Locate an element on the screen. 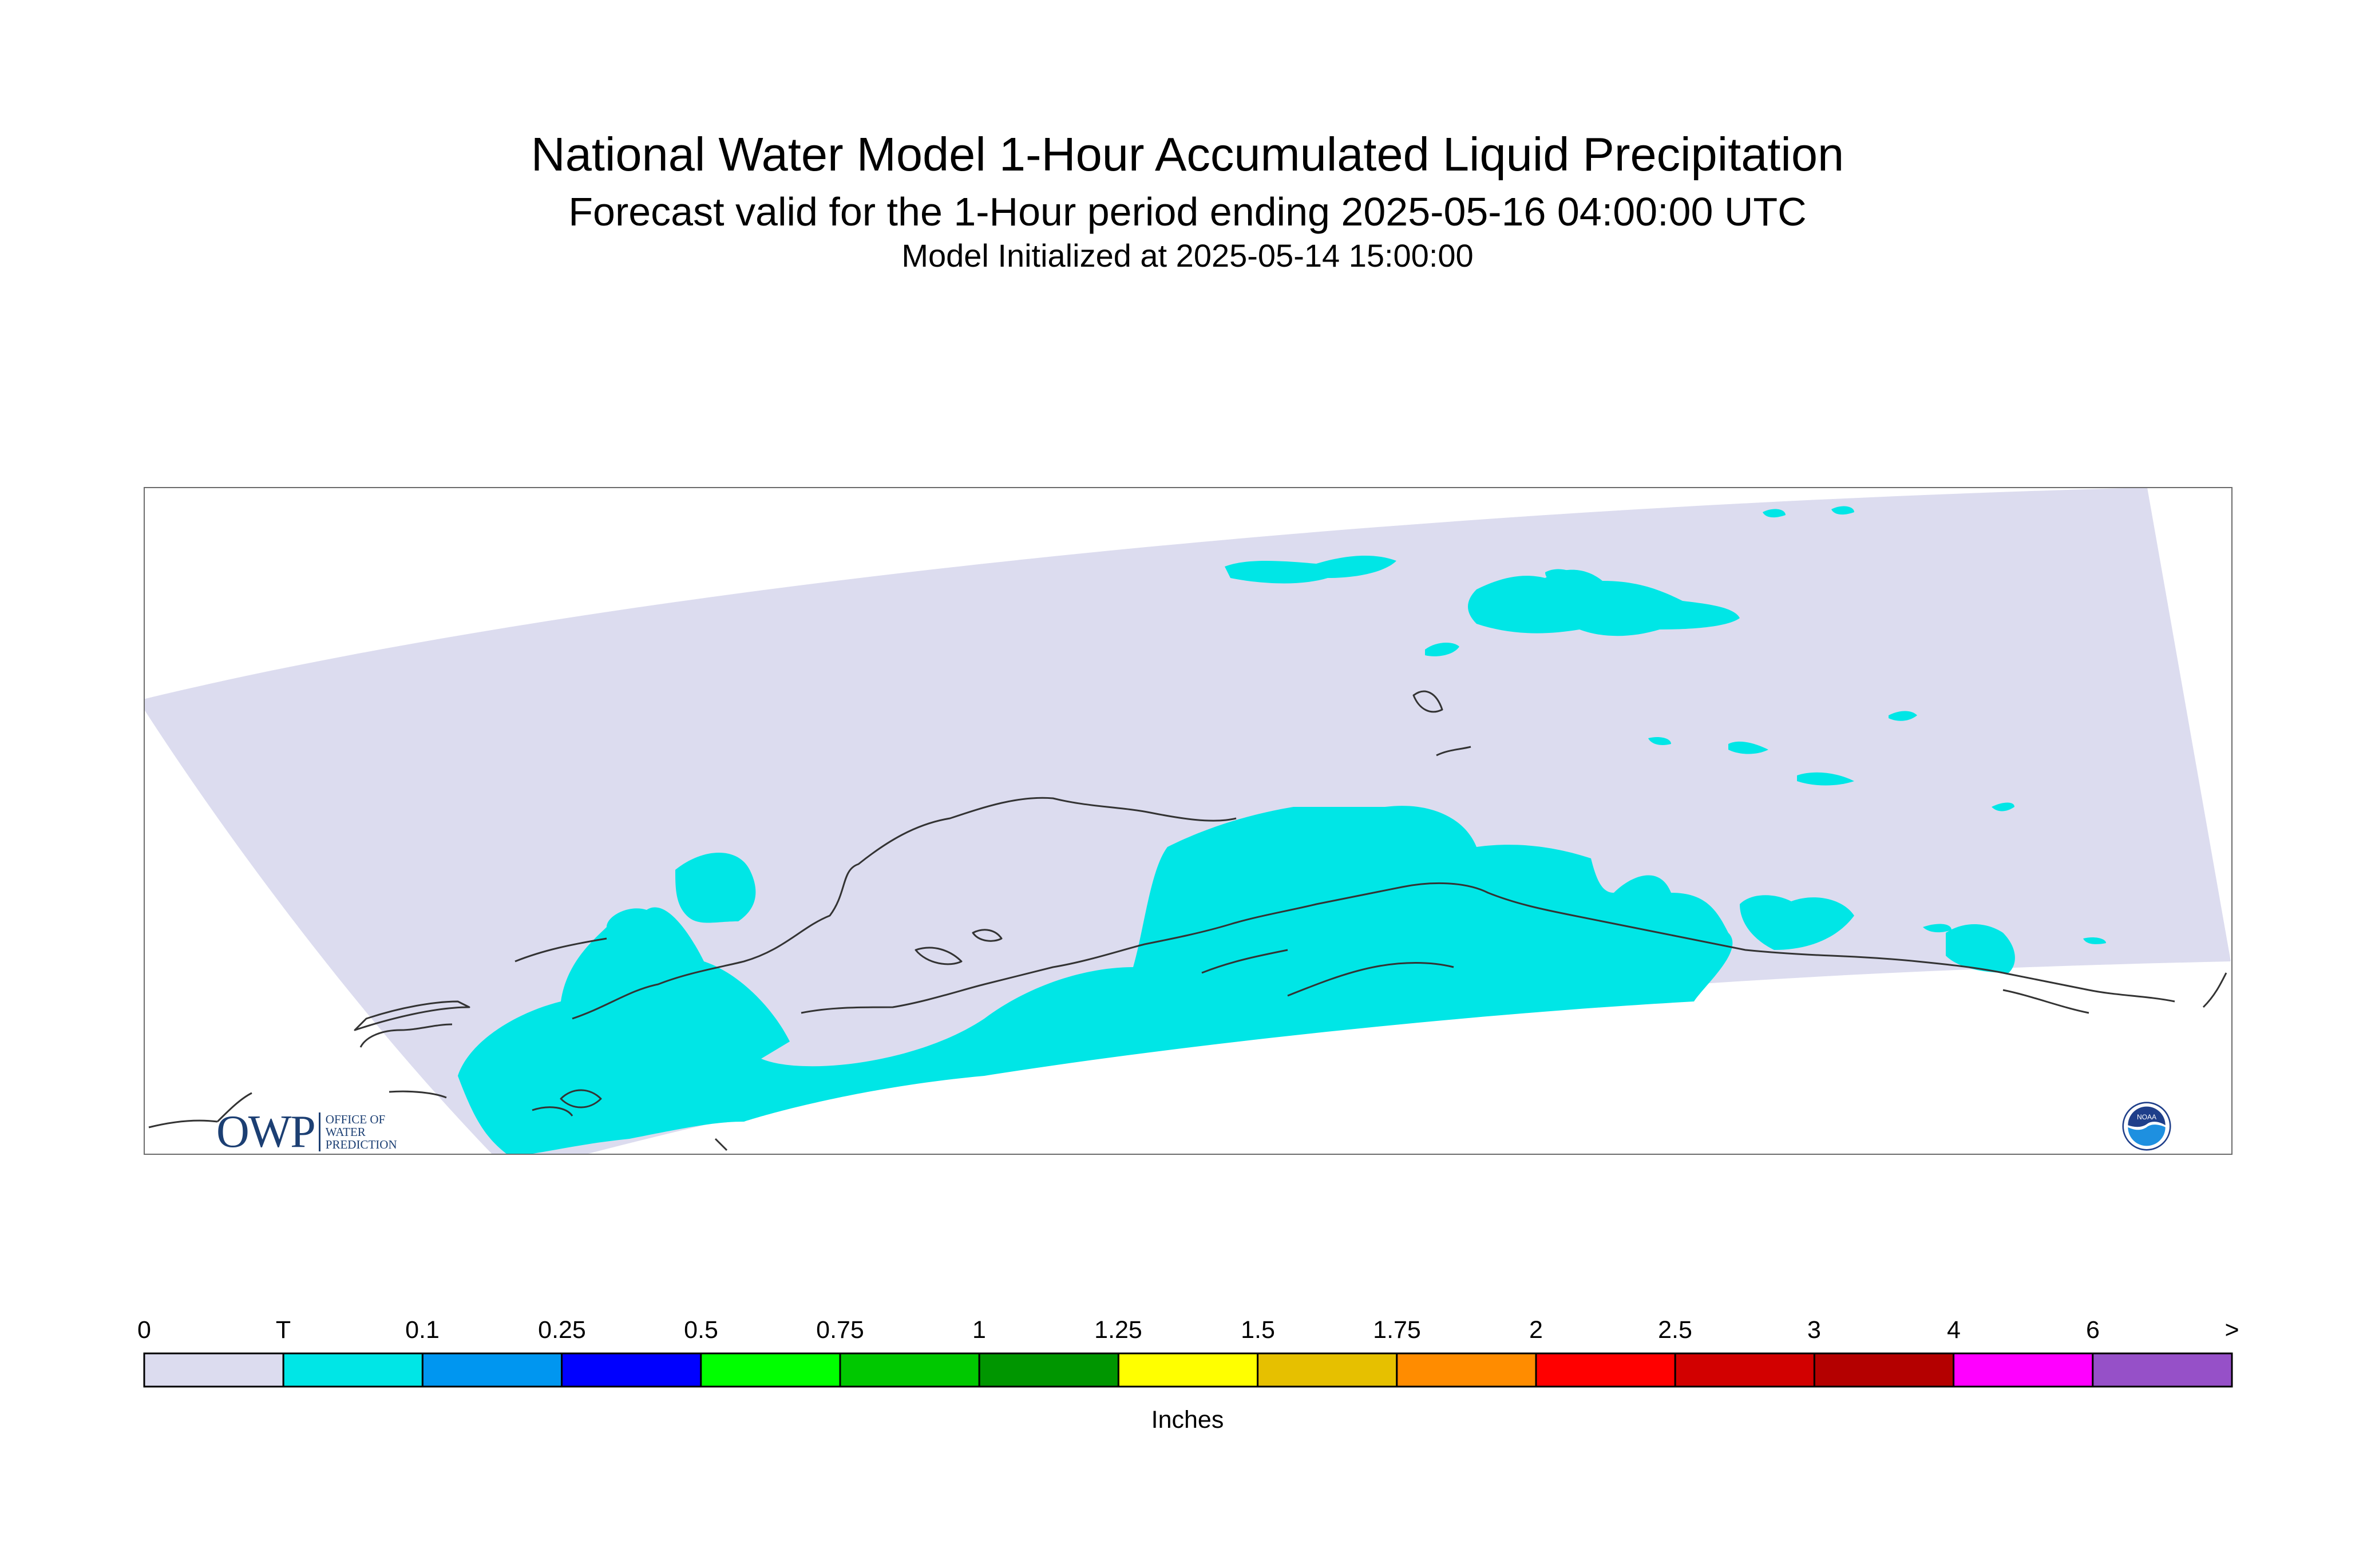 This screenshot has height=1568, width=2375. color-legend-frame is located at coordinates (1188, 1370).